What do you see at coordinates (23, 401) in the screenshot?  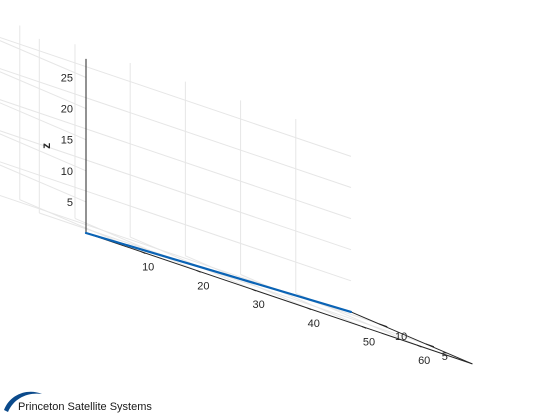 I see `logo-swoosh-icon` at bounding box center [23, 401].